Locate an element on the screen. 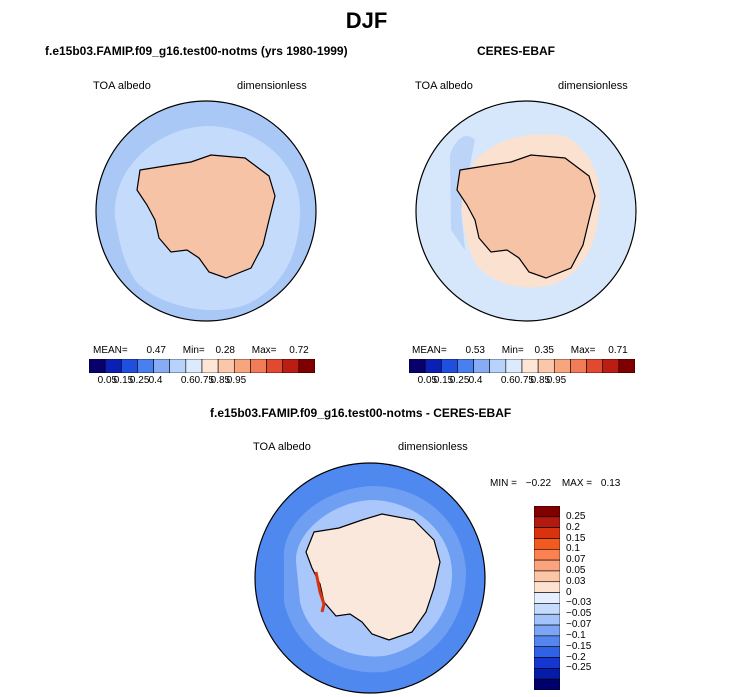  colorbar-tick-label: −0.25 is located at coordinates (578, 667).